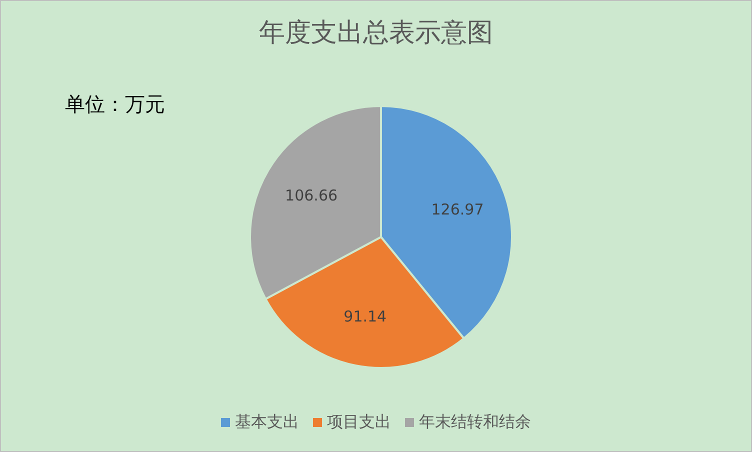 The height and width of the screenshot is (452, 752). What do you see at coordinates (475, 422) in the screenshot?
I see `legend-label: 年末结转和结余` at bounding box center [475, 422].